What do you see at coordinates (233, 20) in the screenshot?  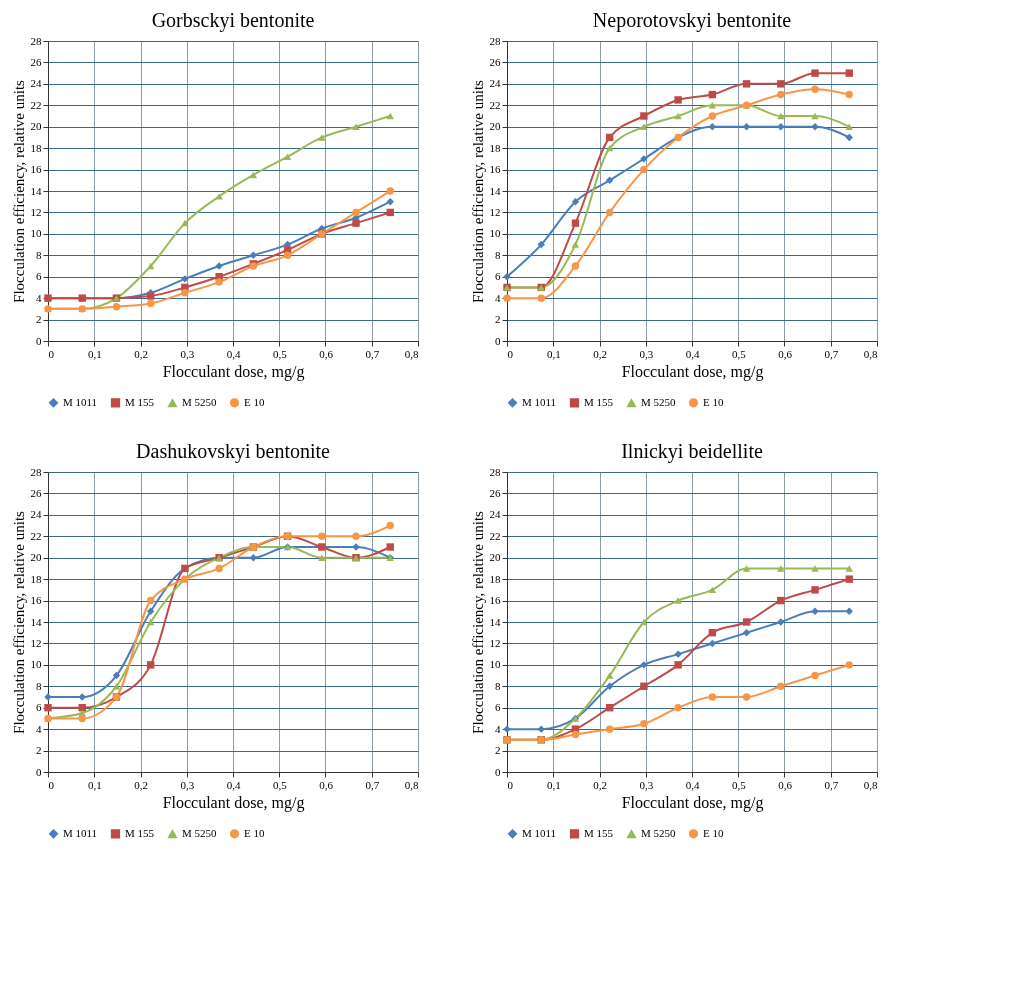 I see `chart-title: Gorbsckyi bentonite` at bounding box center [233, 20].